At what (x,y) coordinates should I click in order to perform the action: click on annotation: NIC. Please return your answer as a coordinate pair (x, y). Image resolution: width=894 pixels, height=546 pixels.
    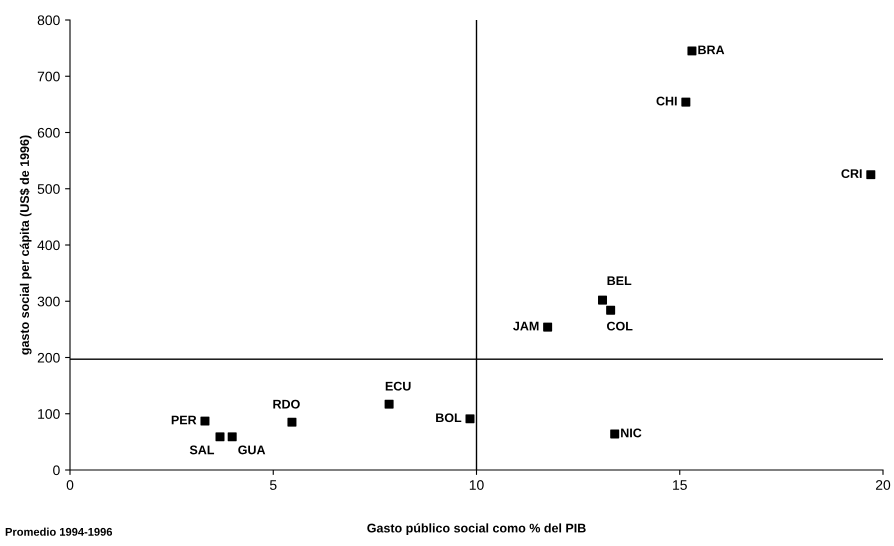
    Looking at the image, I should click on (631, 433).